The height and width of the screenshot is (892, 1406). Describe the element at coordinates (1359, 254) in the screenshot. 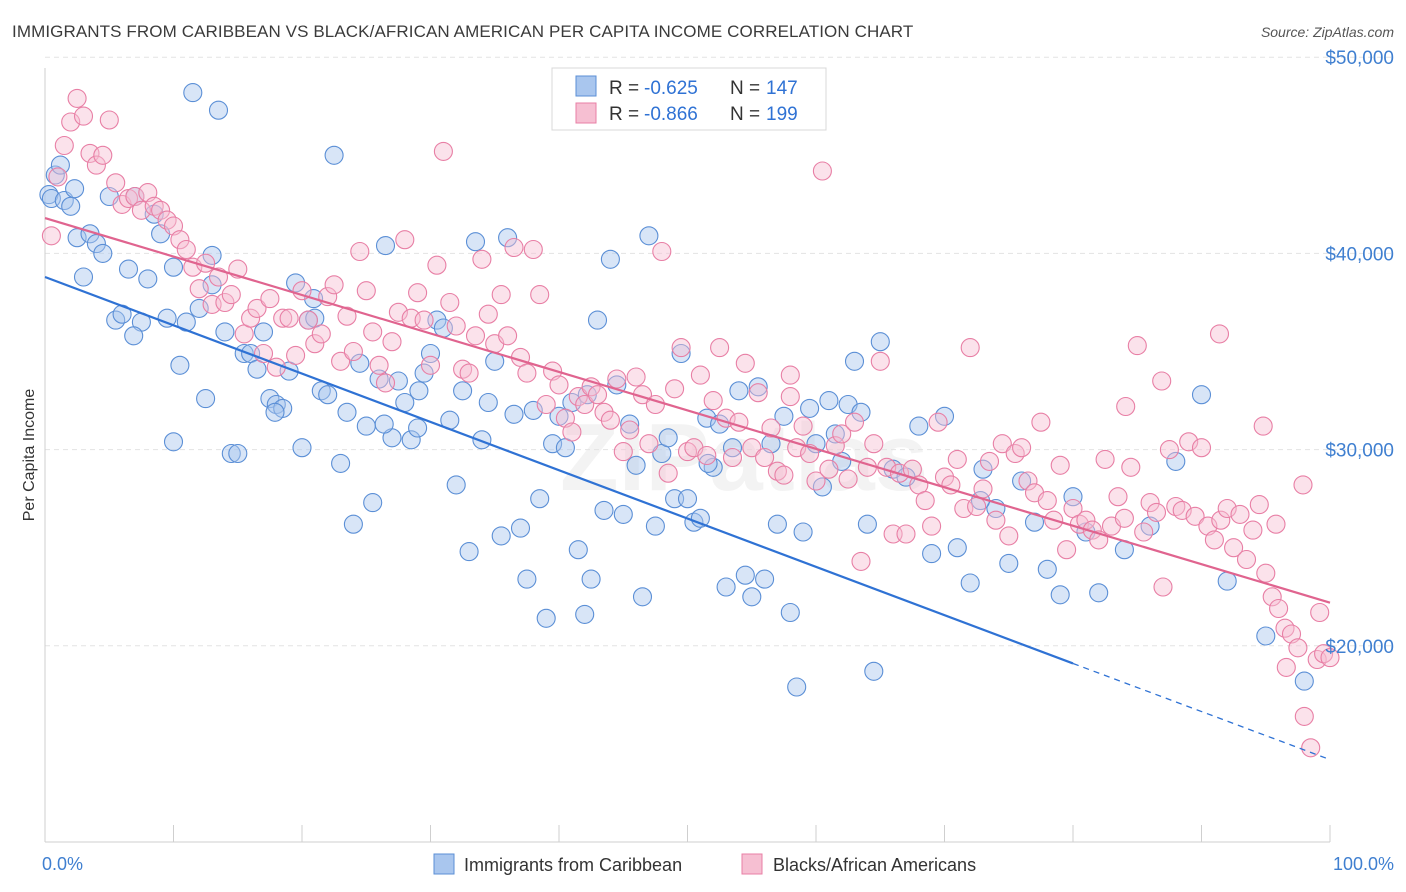

I see `y-tick-label: $40,000` at that location.